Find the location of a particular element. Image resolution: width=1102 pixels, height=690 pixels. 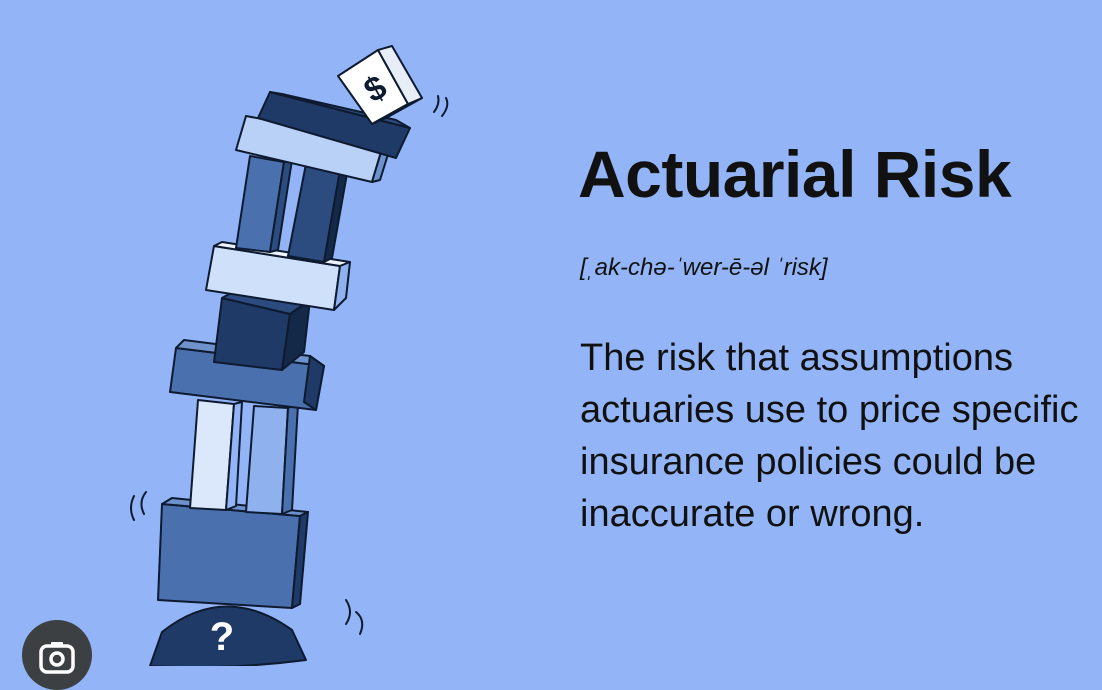

lens-search-button is located at coordinates (57, 655).